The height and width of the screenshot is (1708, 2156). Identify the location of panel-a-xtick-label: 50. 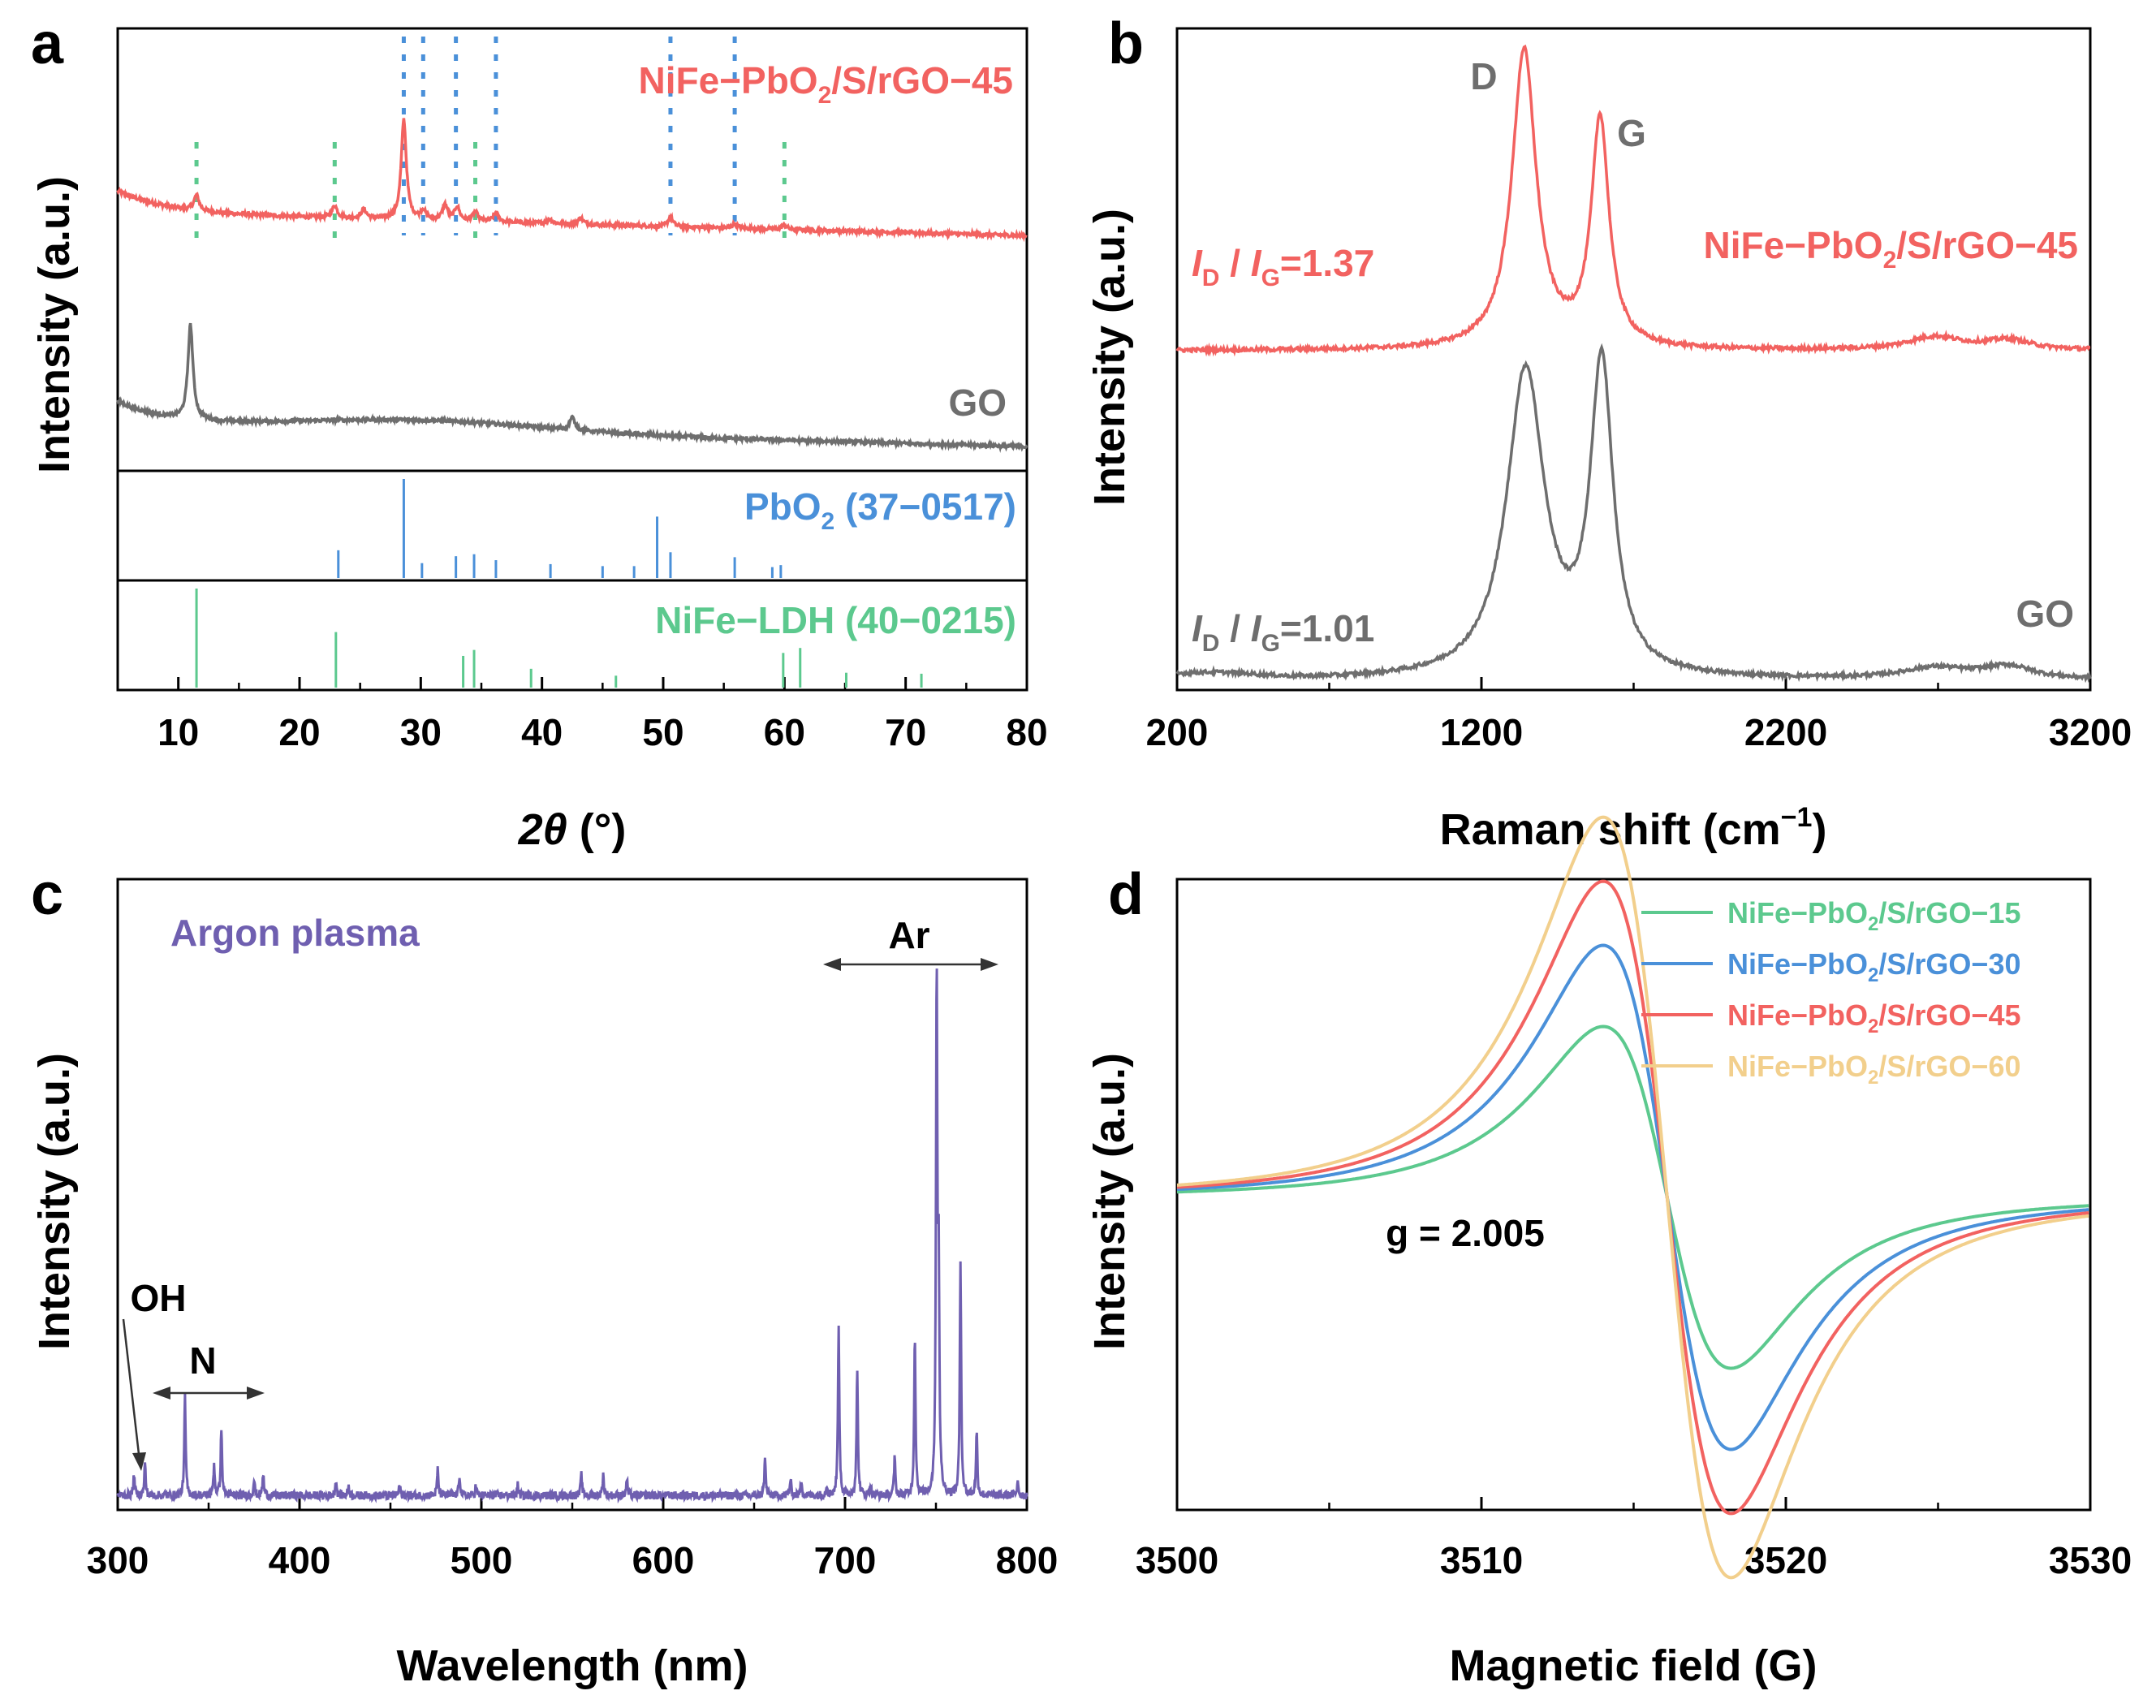
(662, 732).